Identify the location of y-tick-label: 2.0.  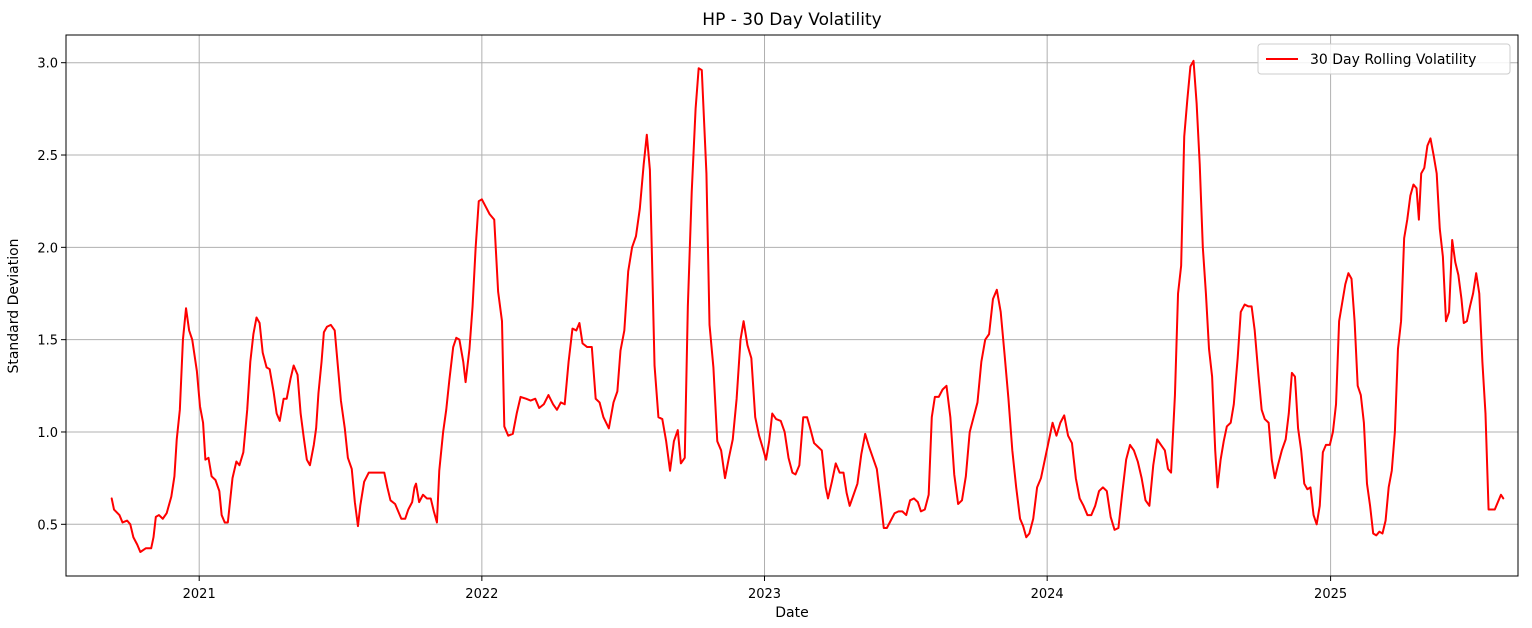
(47, 248).